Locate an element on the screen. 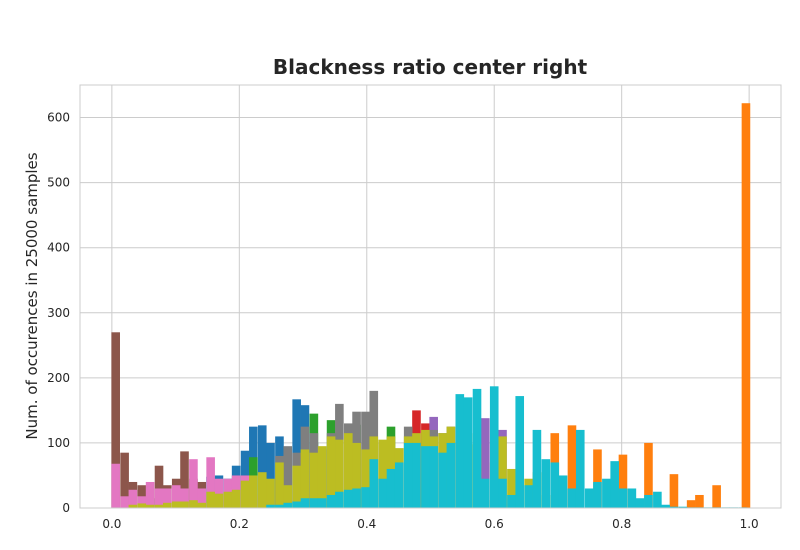  x-tick-label: 0.6 is located at coordinates (494, 524).